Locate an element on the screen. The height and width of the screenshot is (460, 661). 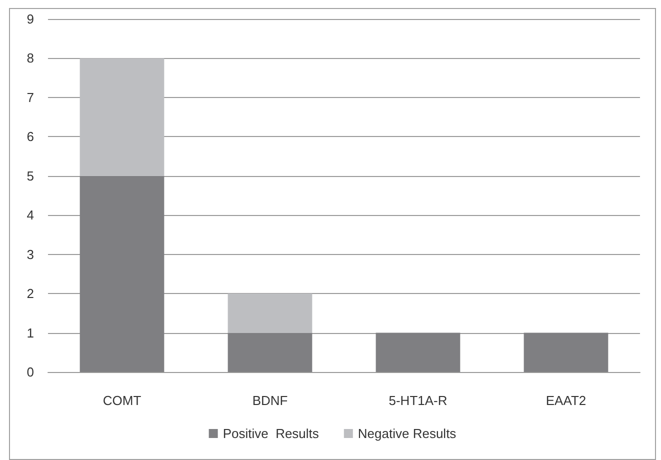
legend-label: Positive Results is located at coordinates (271, 433).